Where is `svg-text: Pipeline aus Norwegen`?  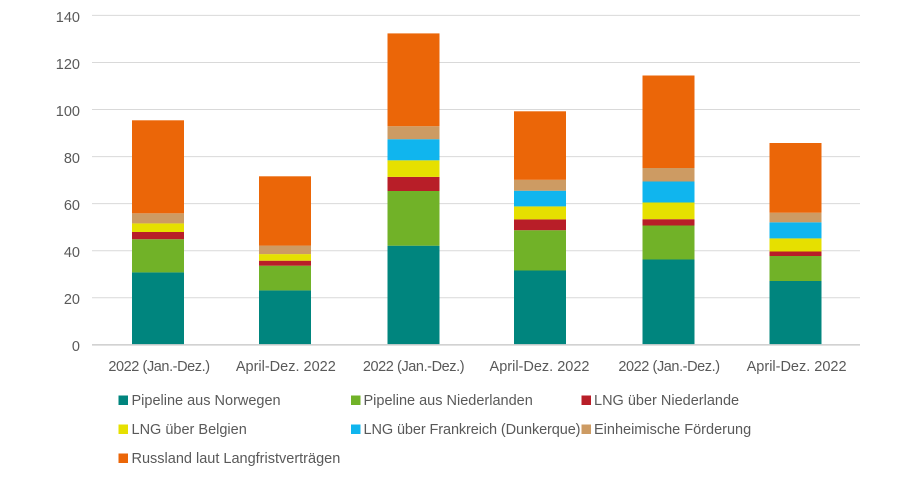
svg-text: Pipeline aus Norwegen is located at coordinates (206, 401).